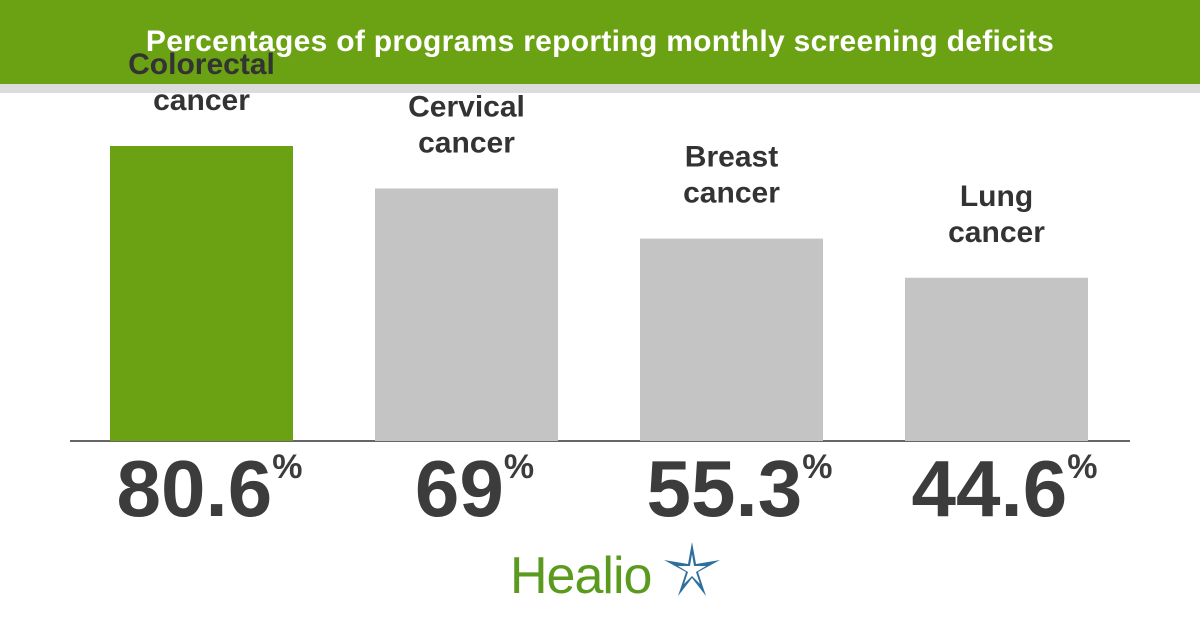 The height and width of the screenshot is (630, 1200). Describe the element at coordinates (731, 193) in the screenshot. I see `category-label-2-1: cancer` at that location.